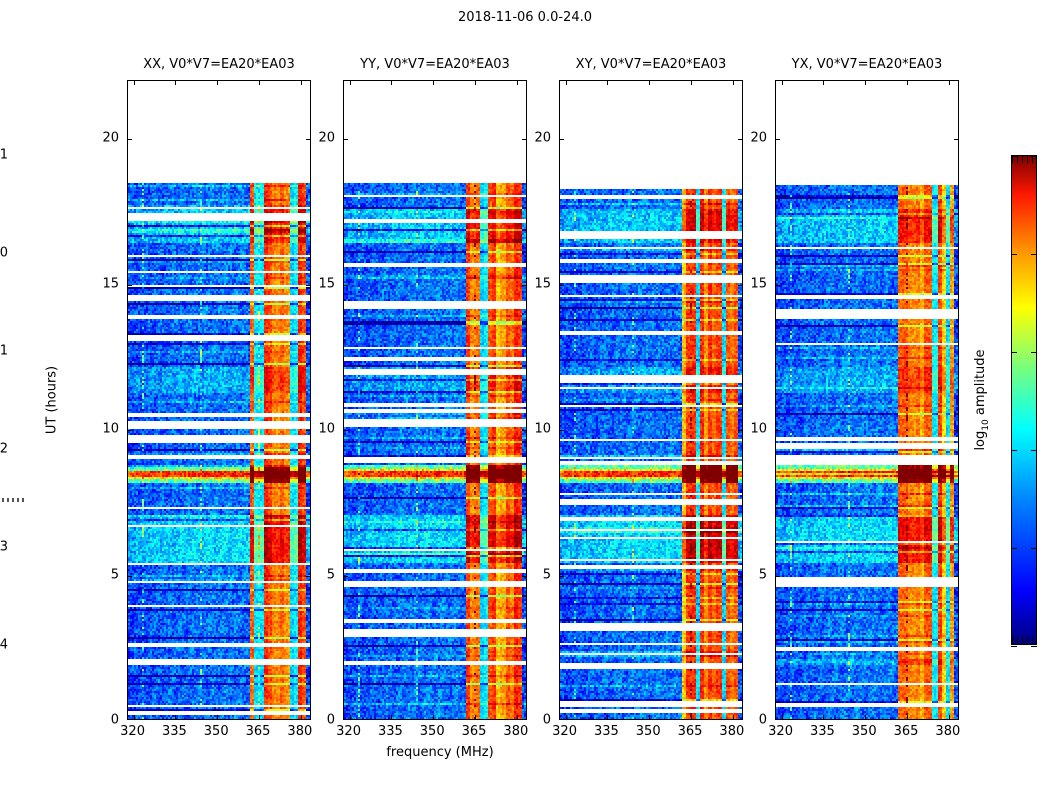 This screenshot has width=1050, height=800. What do you see at coordinates (867, 64) in the screenshot?
I see `panel-title-yx: YX, V0*V7=EA20*EA03` at bounding box center [867, 64].